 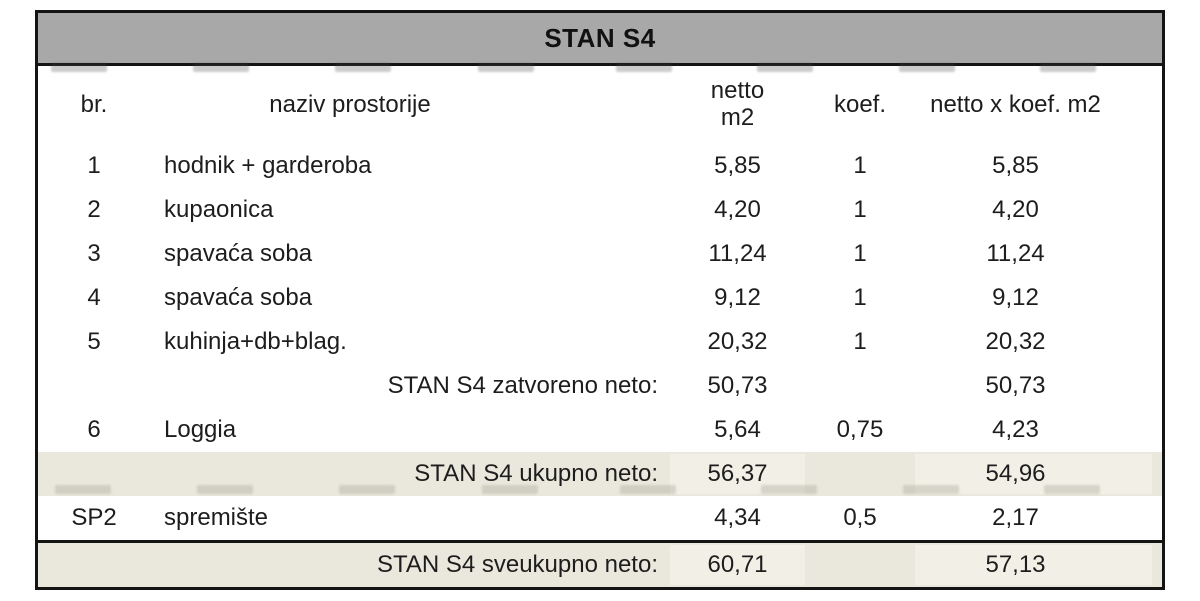 I want to click on cell-naziv: kuhinja+db+blag., so click(x=255, y=341).